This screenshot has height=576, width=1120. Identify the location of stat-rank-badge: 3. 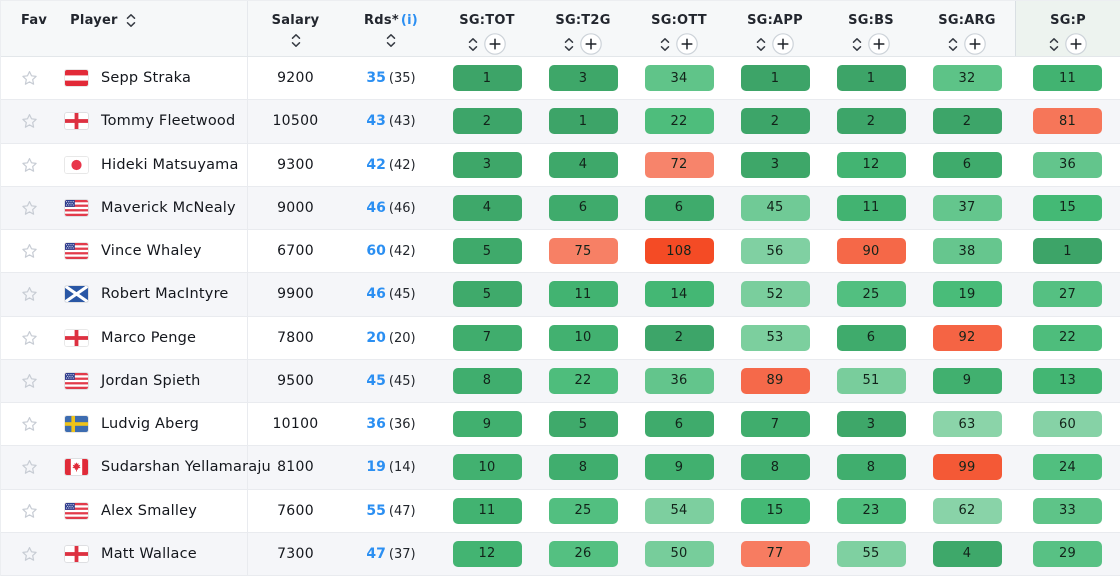
(871, 424).